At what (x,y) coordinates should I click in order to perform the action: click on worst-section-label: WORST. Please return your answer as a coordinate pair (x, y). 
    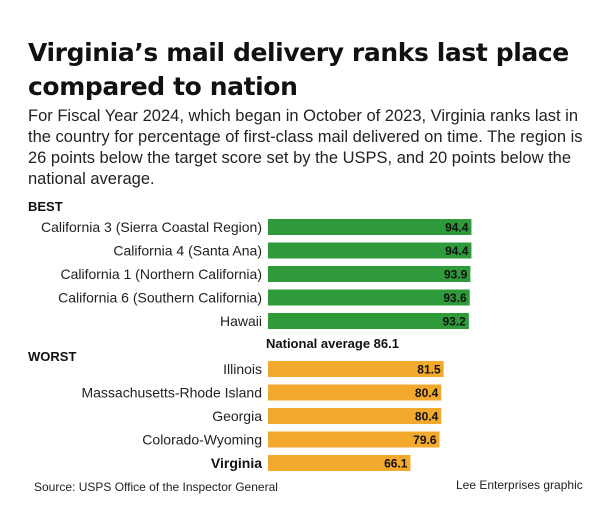
    Looking at the image, I should click on (52, 356).